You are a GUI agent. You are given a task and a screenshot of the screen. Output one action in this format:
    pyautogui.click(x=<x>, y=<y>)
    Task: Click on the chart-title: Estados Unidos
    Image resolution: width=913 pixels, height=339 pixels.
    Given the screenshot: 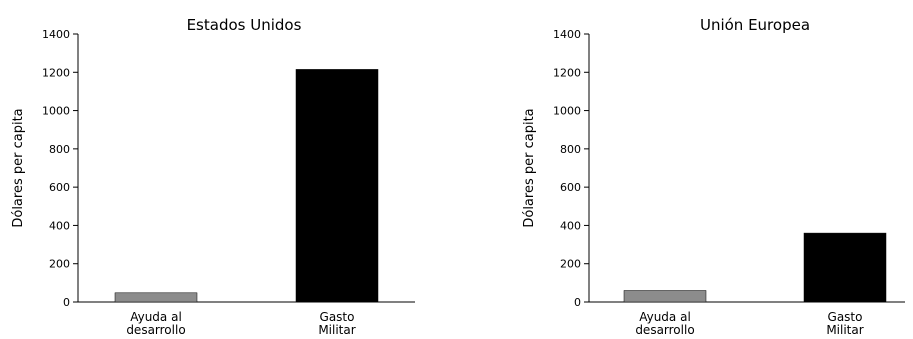 What is the action you would take?
    pyautogui.click(x=244, y=25)
    